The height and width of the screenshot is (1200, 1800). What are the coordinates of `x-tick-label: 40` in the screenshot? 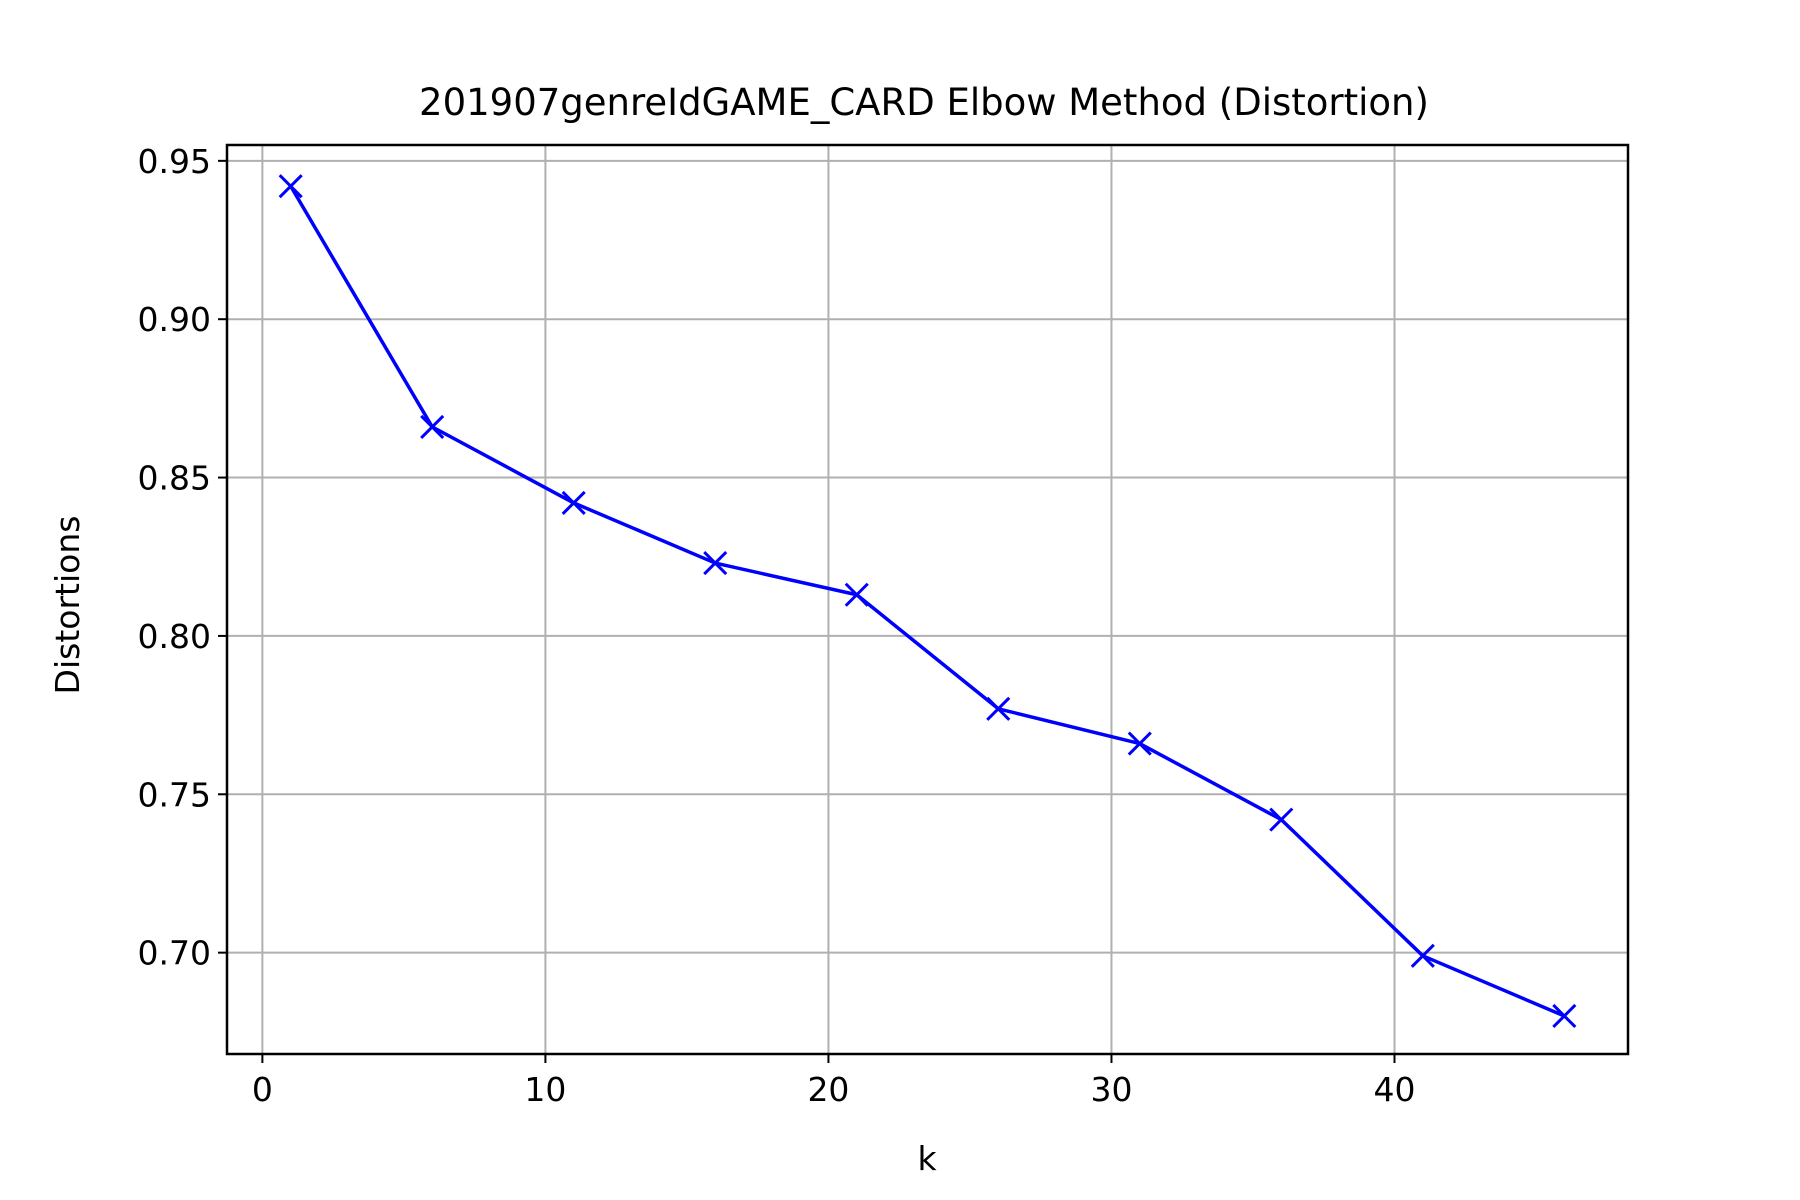 It's located at (1395, 1089).